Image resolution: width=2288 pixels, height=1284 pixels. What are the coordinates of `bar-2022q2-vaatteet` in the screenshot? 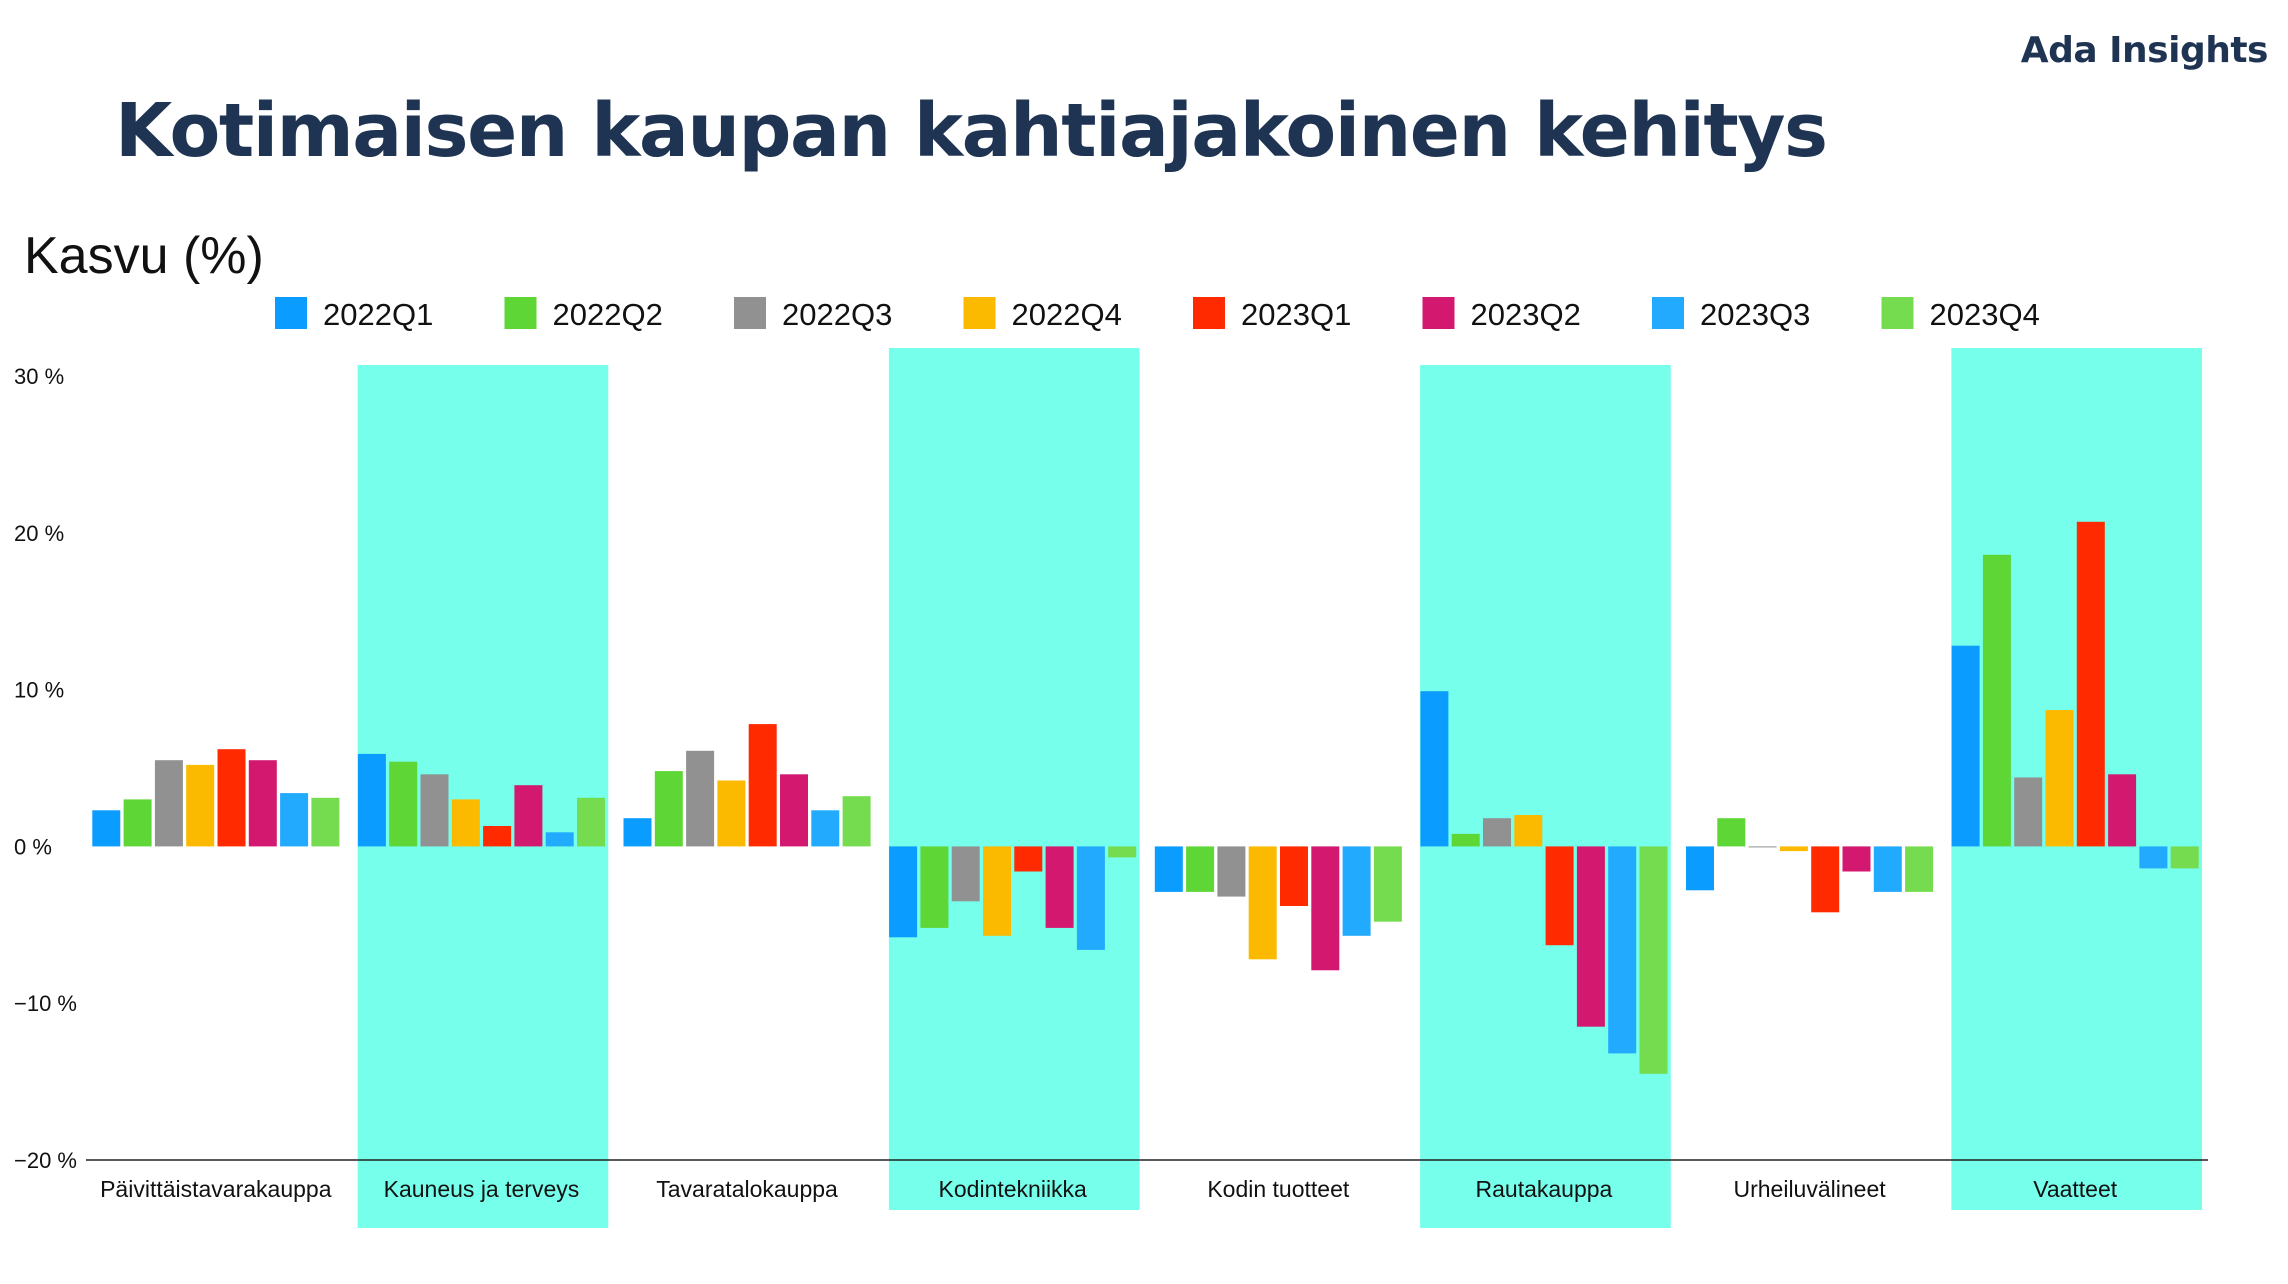 It's located at (1996, 700).